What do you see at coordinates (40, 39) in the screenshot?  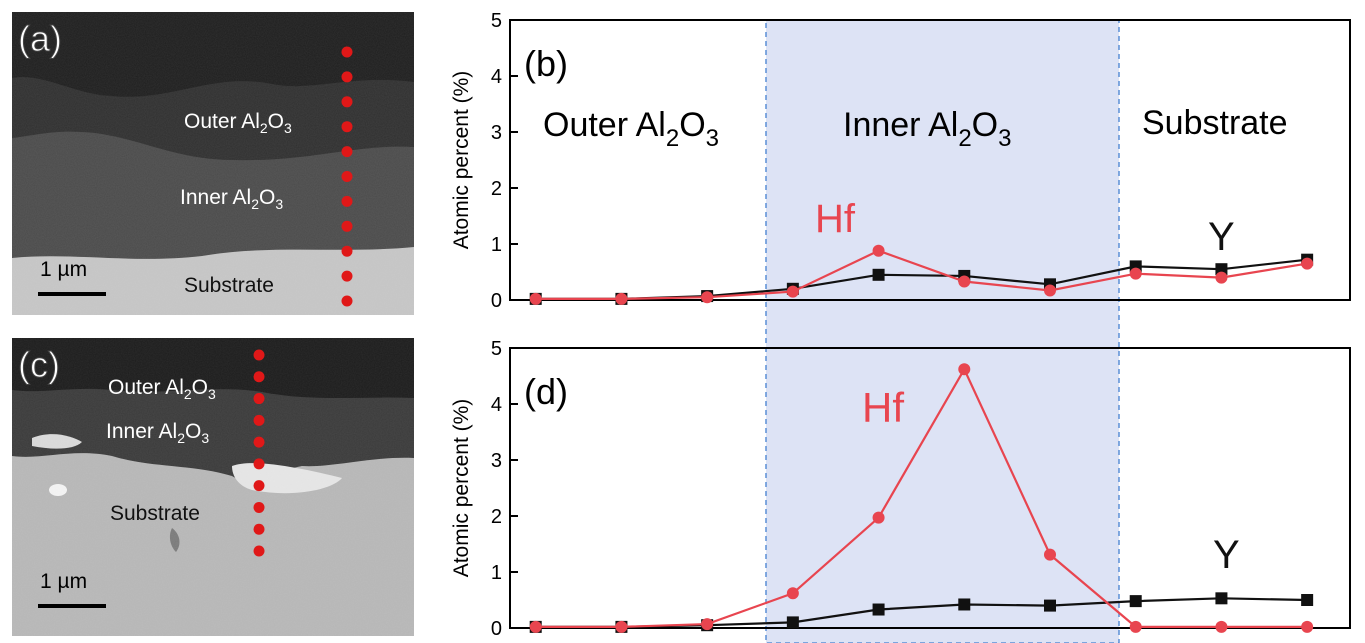 I see `panel-label-a: (a)` at bounding box center [40, 39].